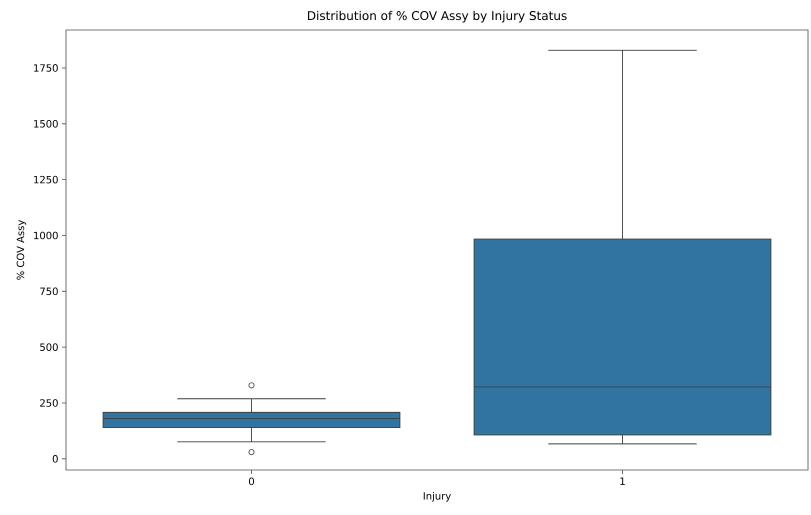 The width and height of the screenshot is (811, 515). What do you see at coordinates (46, 68) in the screenshot?
I see `y-tick-label: 1750` at bounding box center [46, 68].